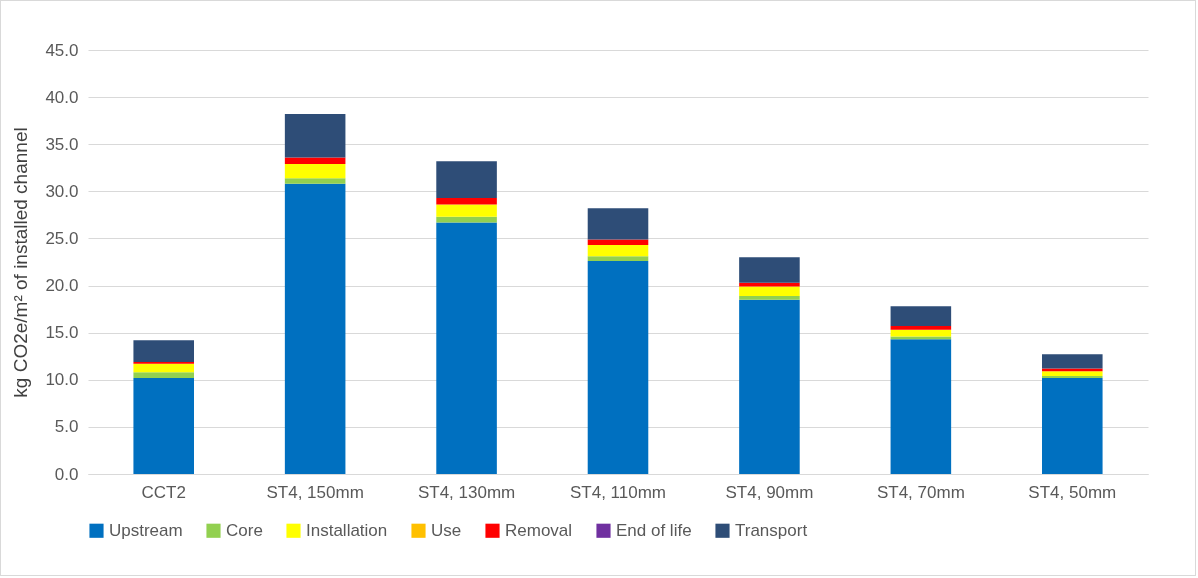 The image size is (1198, 578). Describe the element at coordinates (920, 492) in the screenshot. I see `x-tick-label: ST4, 70mm` at that location.